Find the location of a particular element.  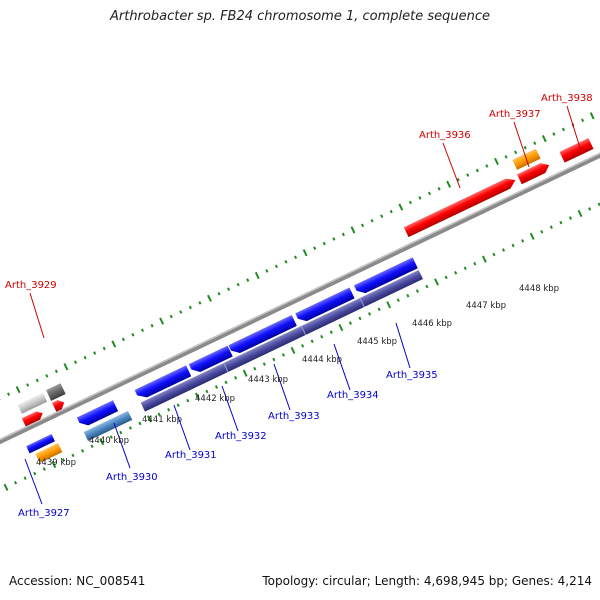

gene-label-arth-3933: Arth_3933 is located at coordinates (294, 416).